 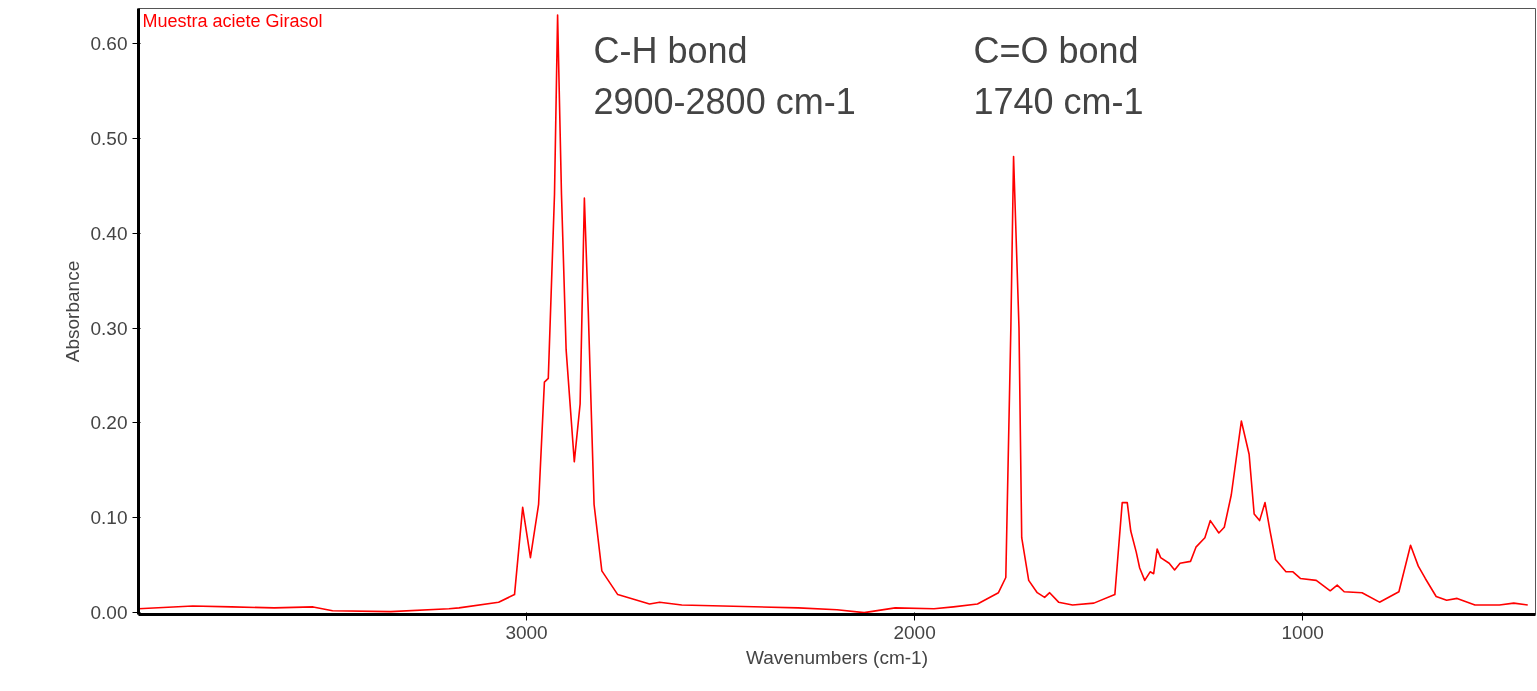 I want to click on annotation: C-H bond 2900-2800 cm-1, so click(x=724, y=75).